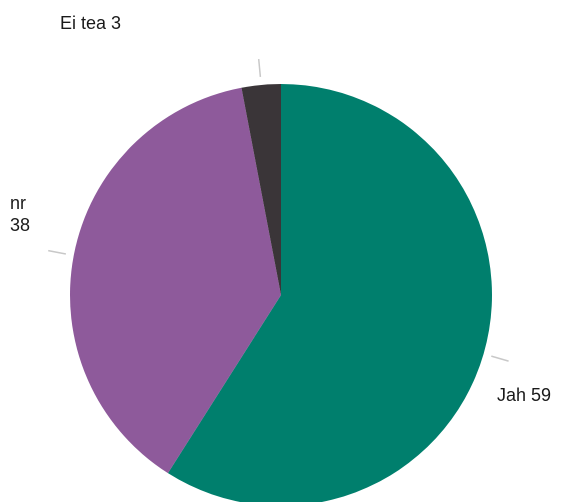 This screenshot has height=502, width=584. I want to click on slice-label-ei: nr 38, so click(20, 214).